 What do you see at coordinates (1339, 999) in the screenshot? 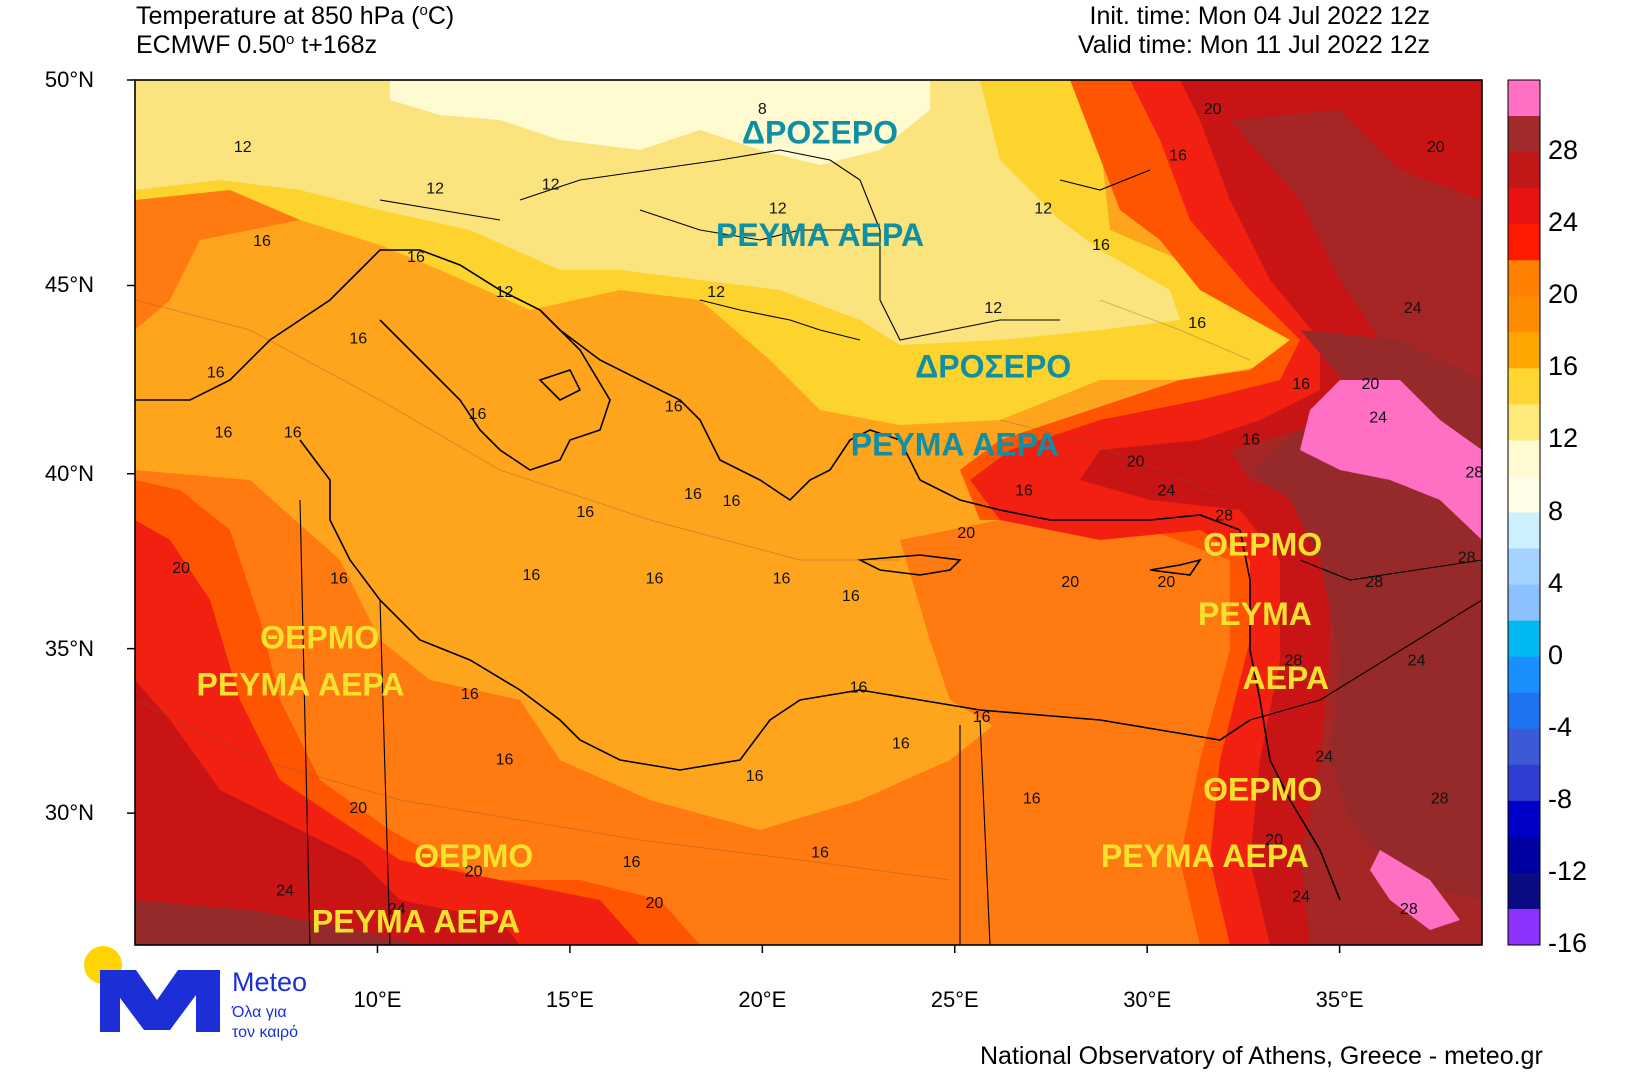
I see `lon-label: 35°E` at bounding box center [1339, 999].